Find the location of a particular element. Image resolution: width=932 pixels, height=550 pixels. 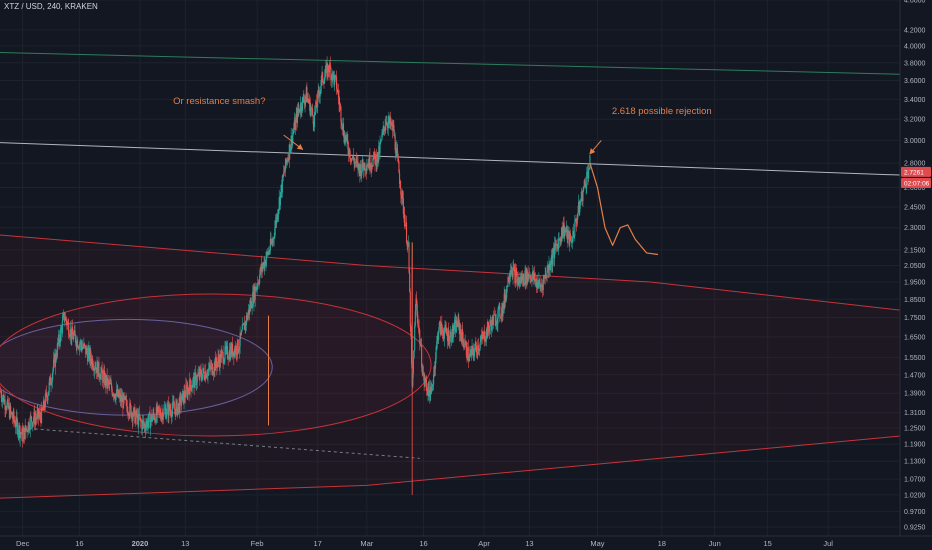

time-tick-label: May is located at coordinates (597, 543).